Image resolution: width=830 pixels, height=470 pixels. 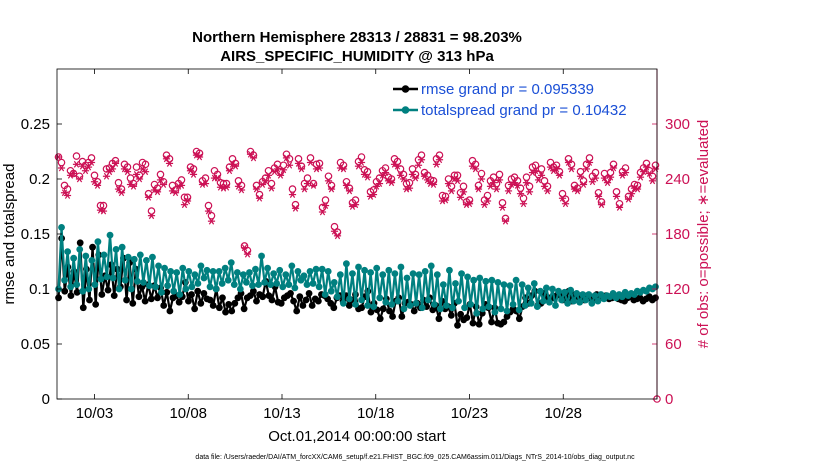 I want to click on y-left-tick-label: 0.1, so click(x=39, y=289).